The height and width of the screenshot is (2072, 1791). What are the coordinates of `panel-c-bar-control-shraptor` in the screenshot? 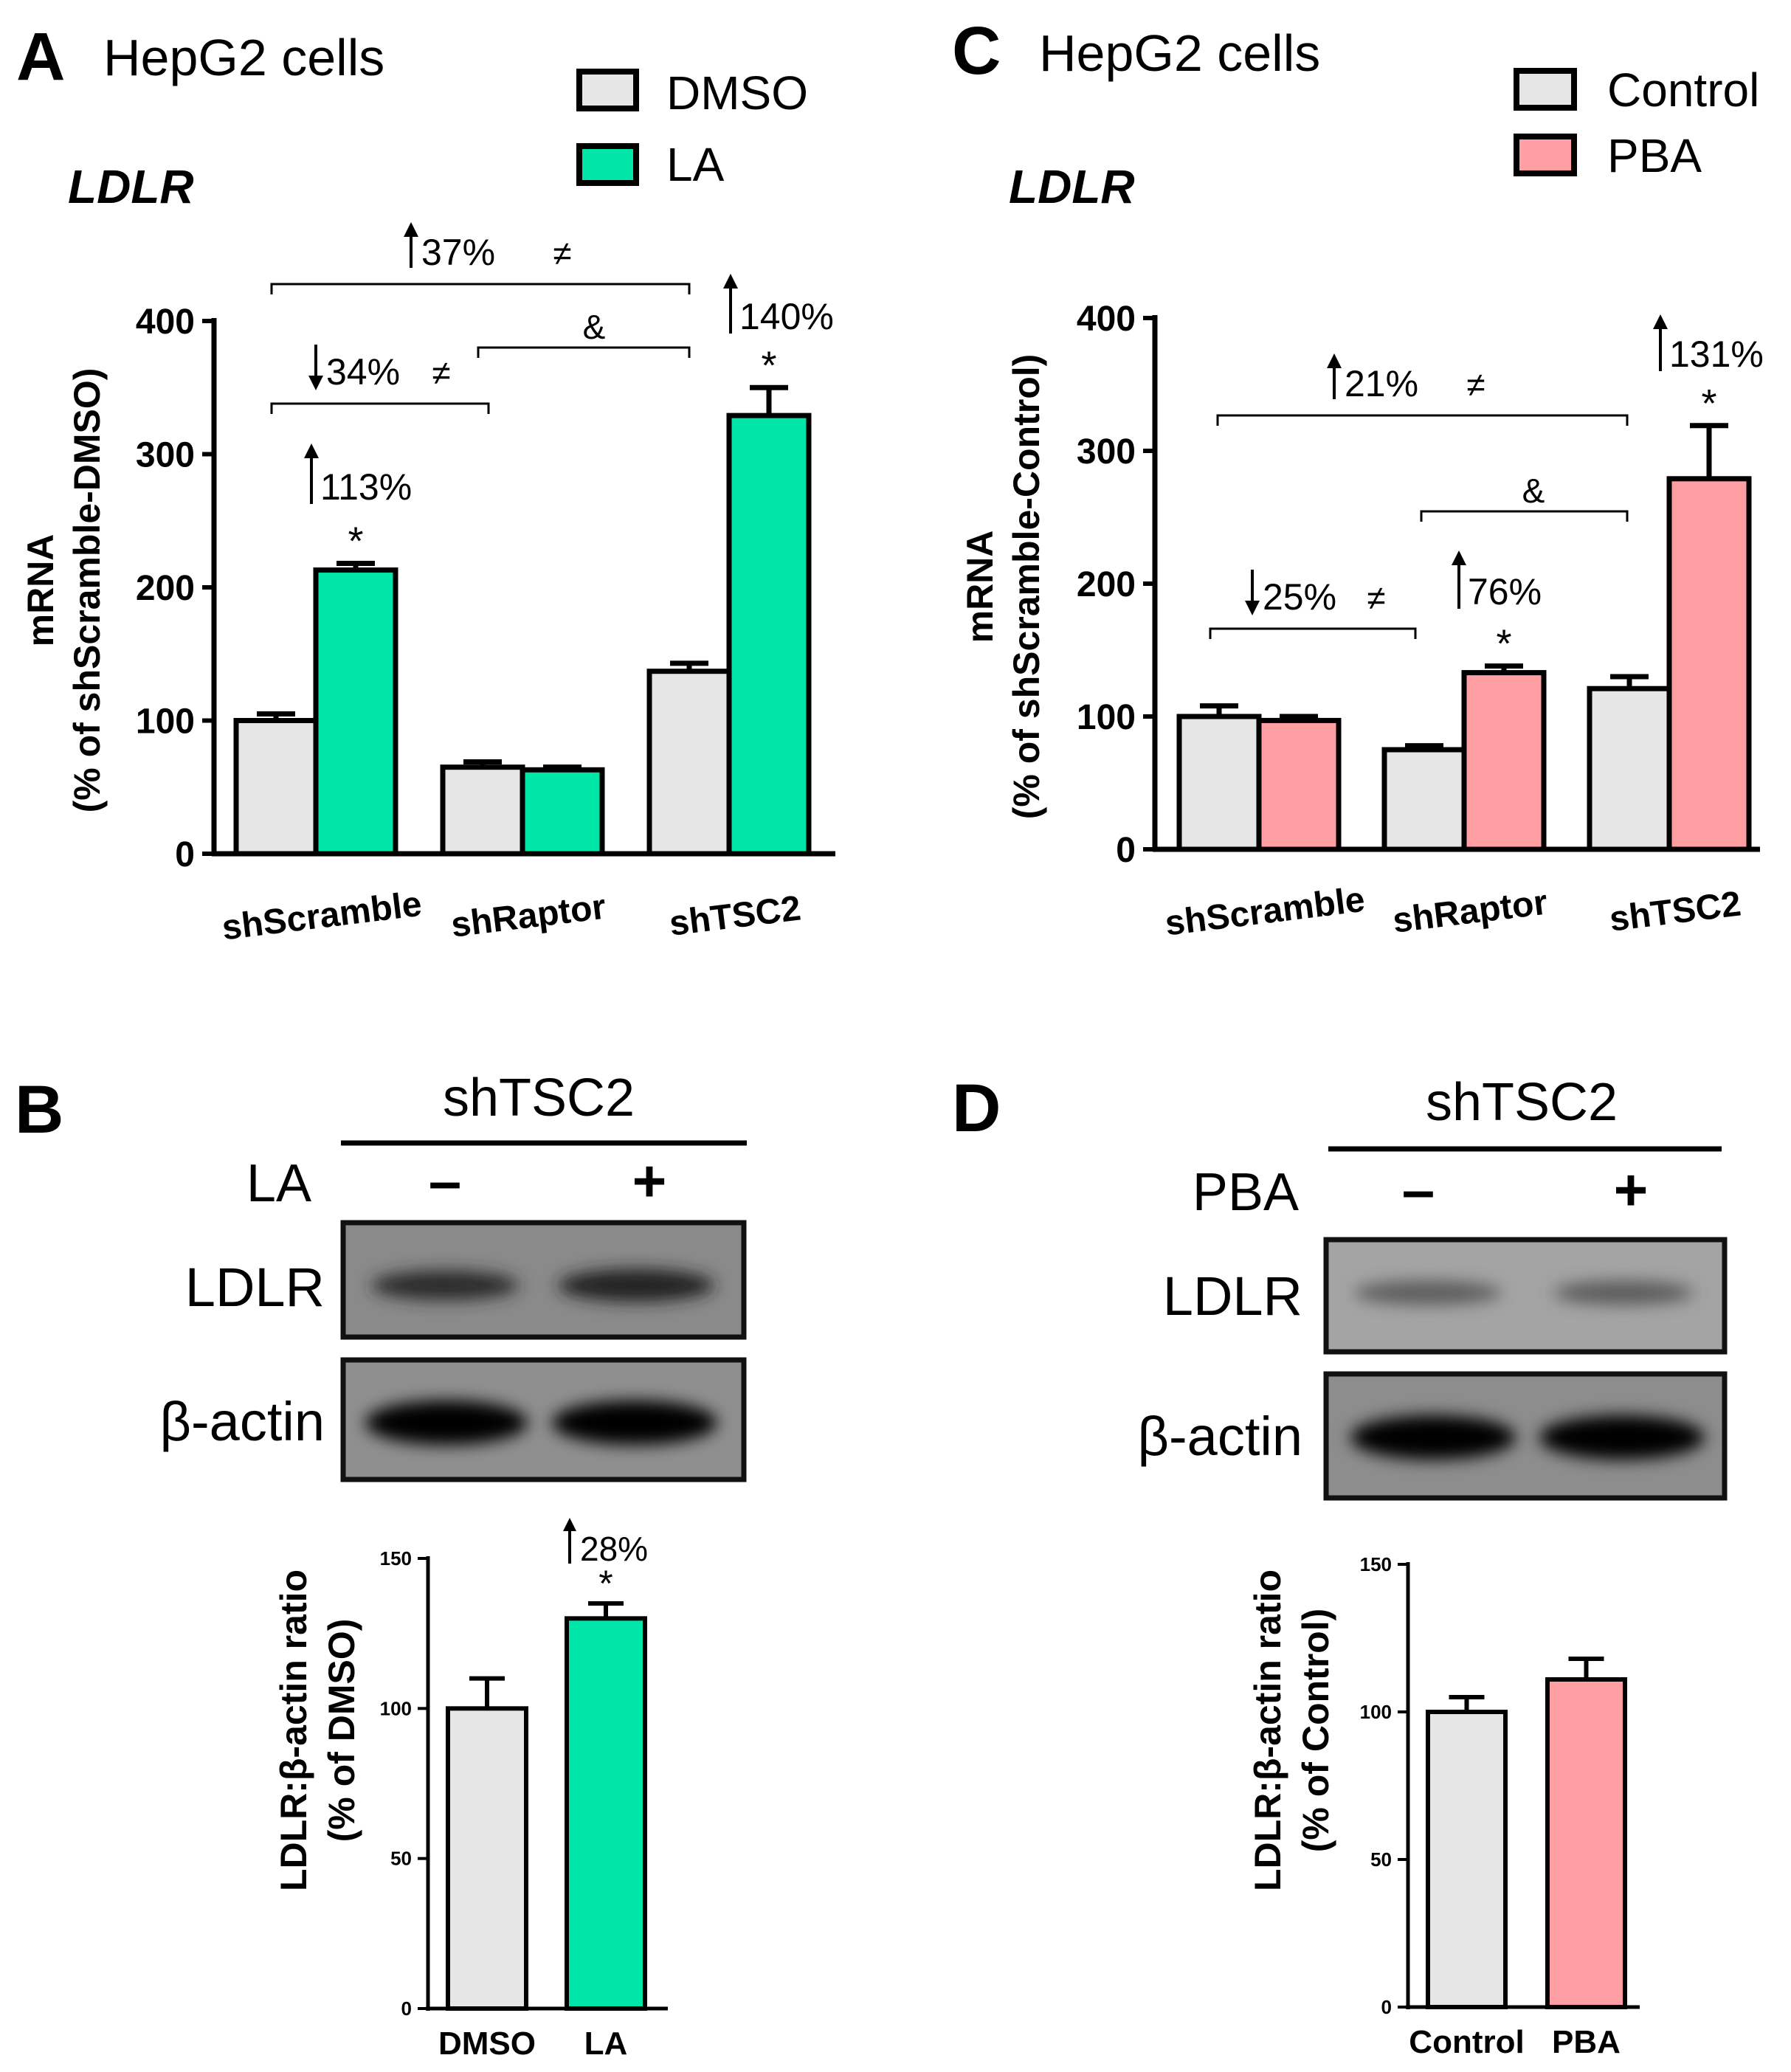 It's located at (1424, 799).